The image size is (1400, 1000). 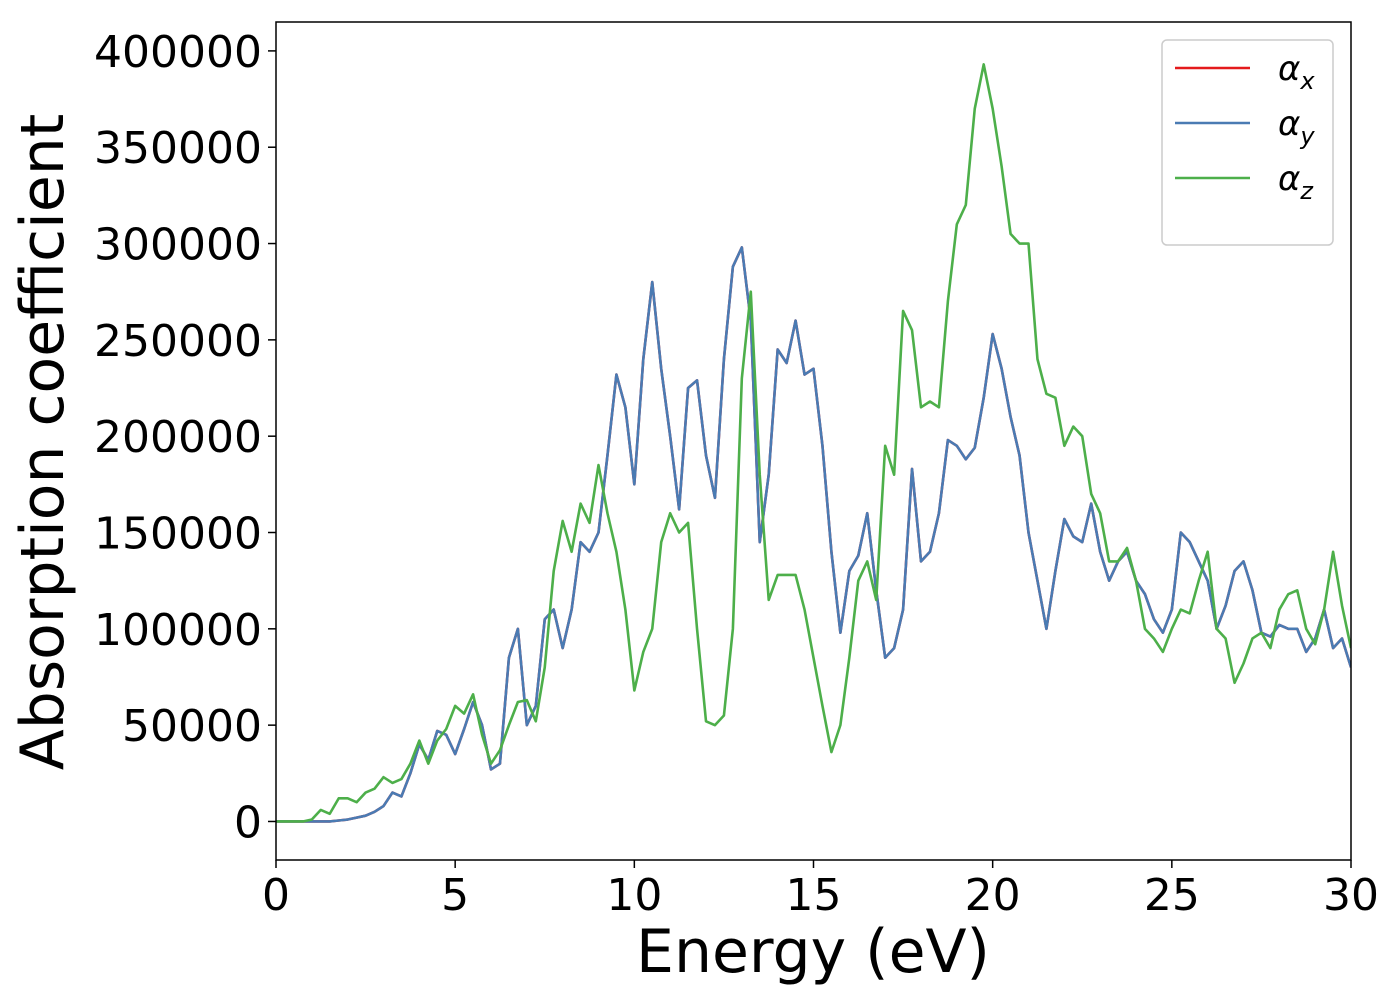 I want to click on x-tick-label: 15, so click(x=814, y=895).